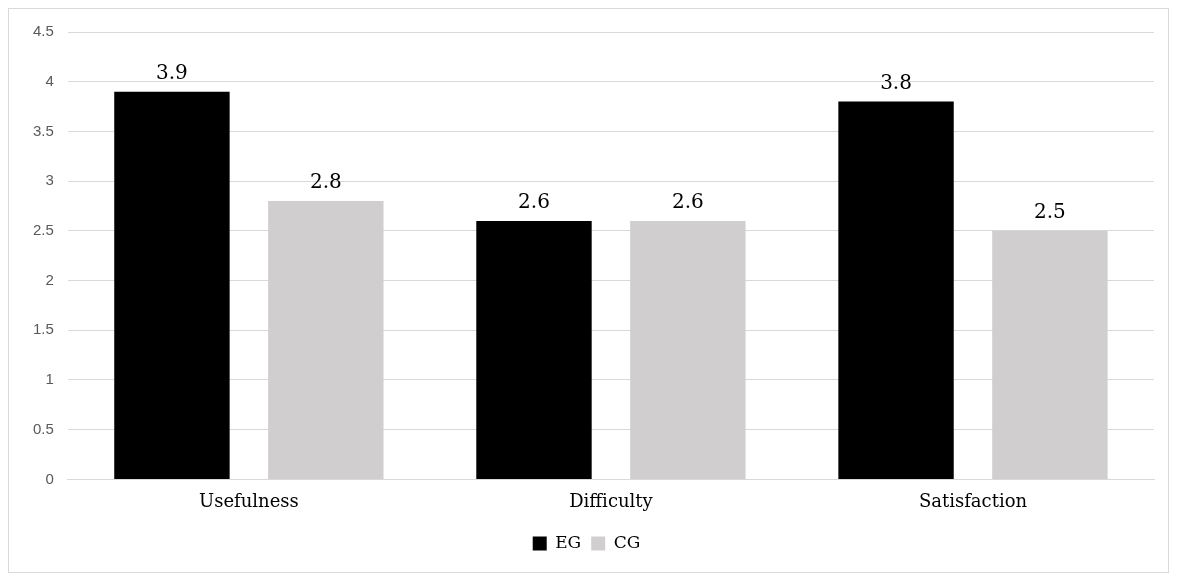 The image size is (1177, 581). What do you see at coordinates (49, 279) in the screenshot?
I see `y-tick-label: 2` at bounding box center [49, 279].